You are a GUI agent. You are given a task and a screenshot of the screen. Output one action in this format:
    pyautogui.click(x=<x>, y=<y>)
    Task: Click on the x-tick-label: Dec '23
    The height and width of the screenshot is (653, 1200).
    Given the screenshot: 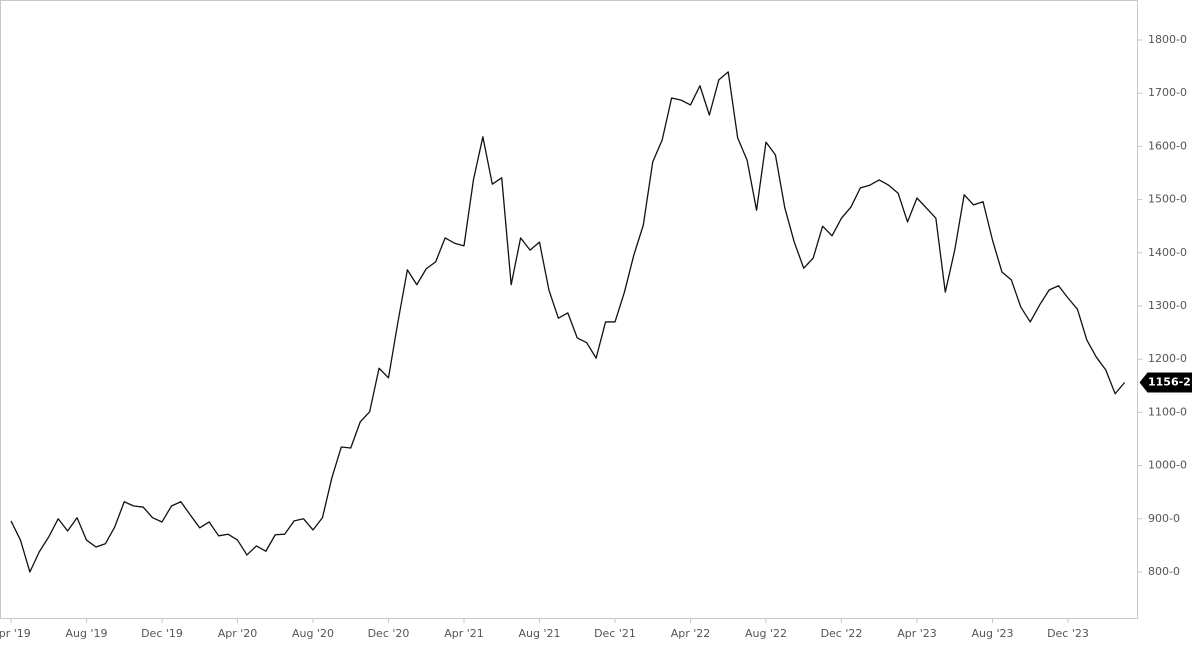 What is the action you would take?
    pyautogui.click(x=1068, y=633)
    